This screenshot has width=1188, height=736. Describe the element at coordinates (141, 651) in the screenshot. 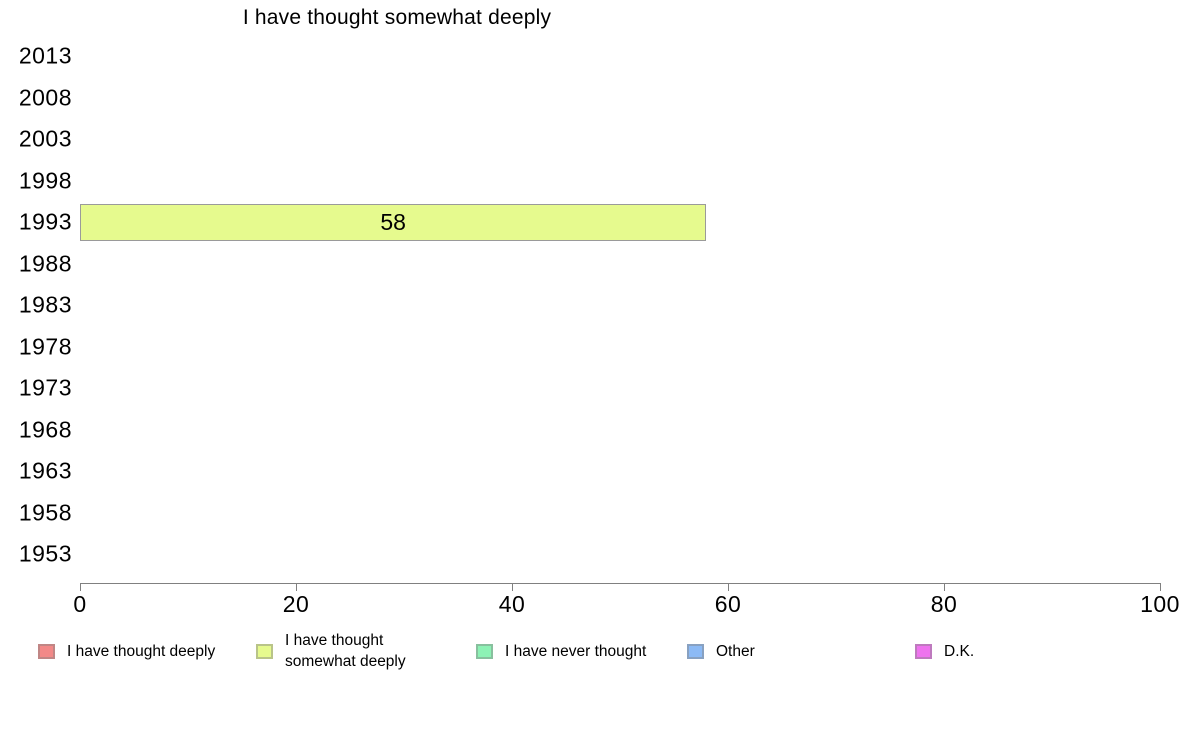

I see `legend-label: I have thought deeply` at that location.